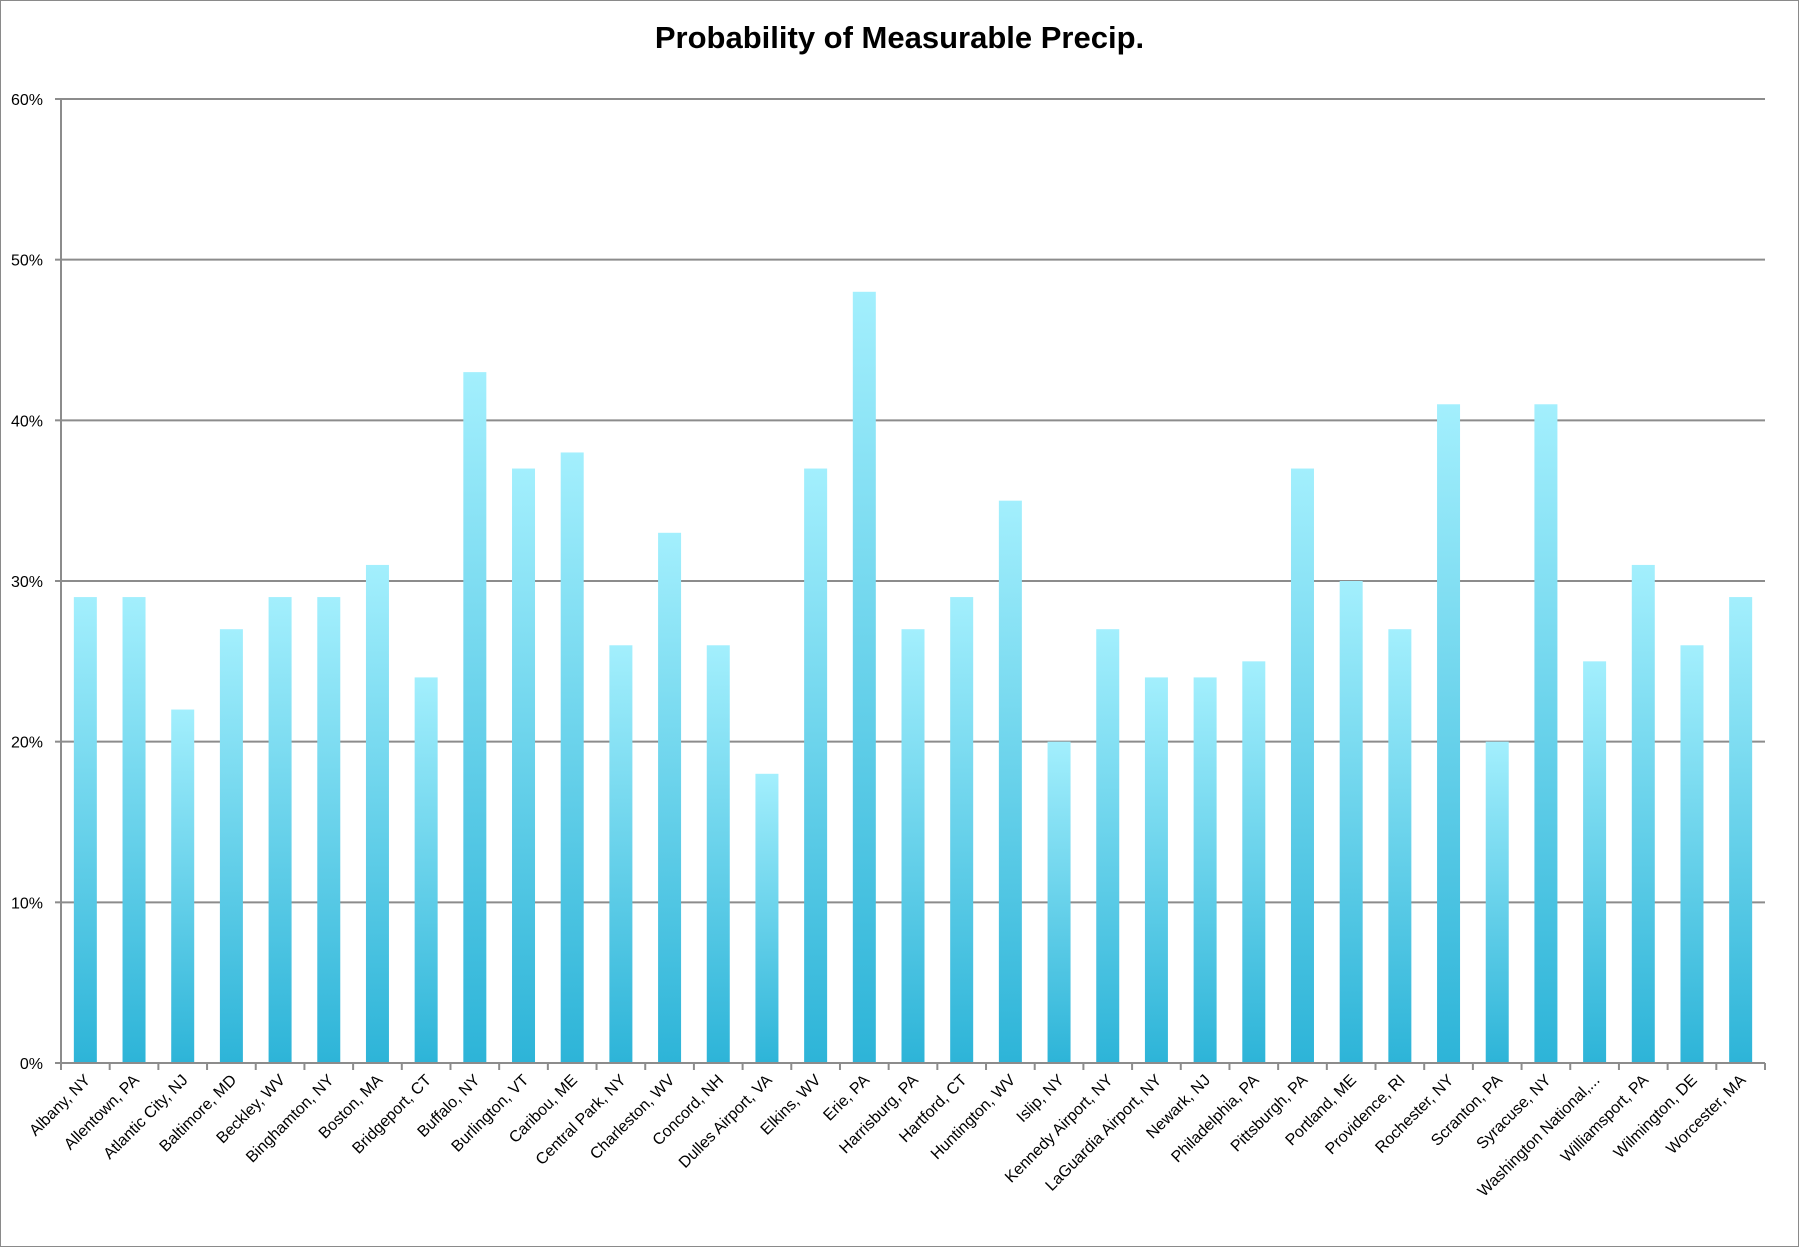 The height and width of the screenshot is (1247, 1799). What do you see at coordinates (1656, 1117) in the screenshot?
I see `x-tick-label: Wilmington, DE` at bounding box center [1656, 1117].